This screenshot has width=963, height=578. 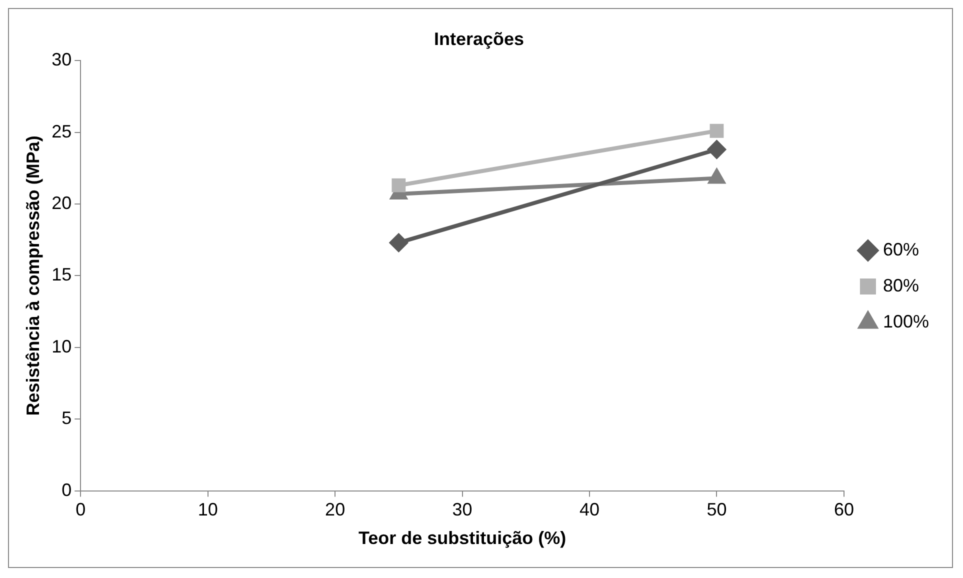 I want to click on legend-label: 100%, so click(x=906, y=321).